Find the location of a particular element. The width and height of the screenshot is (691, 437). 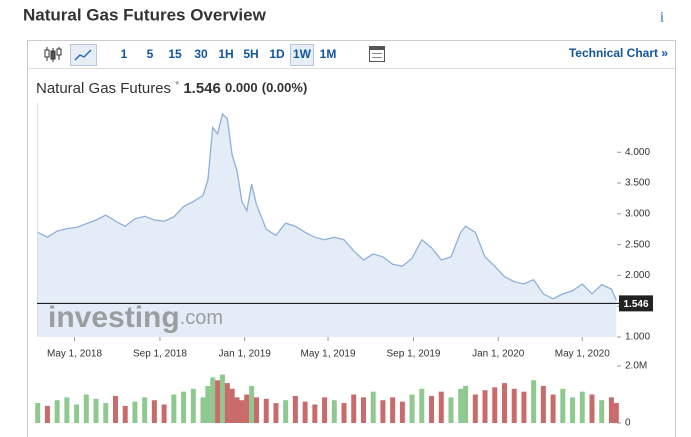

info-button is located at coordinates (662, 17).